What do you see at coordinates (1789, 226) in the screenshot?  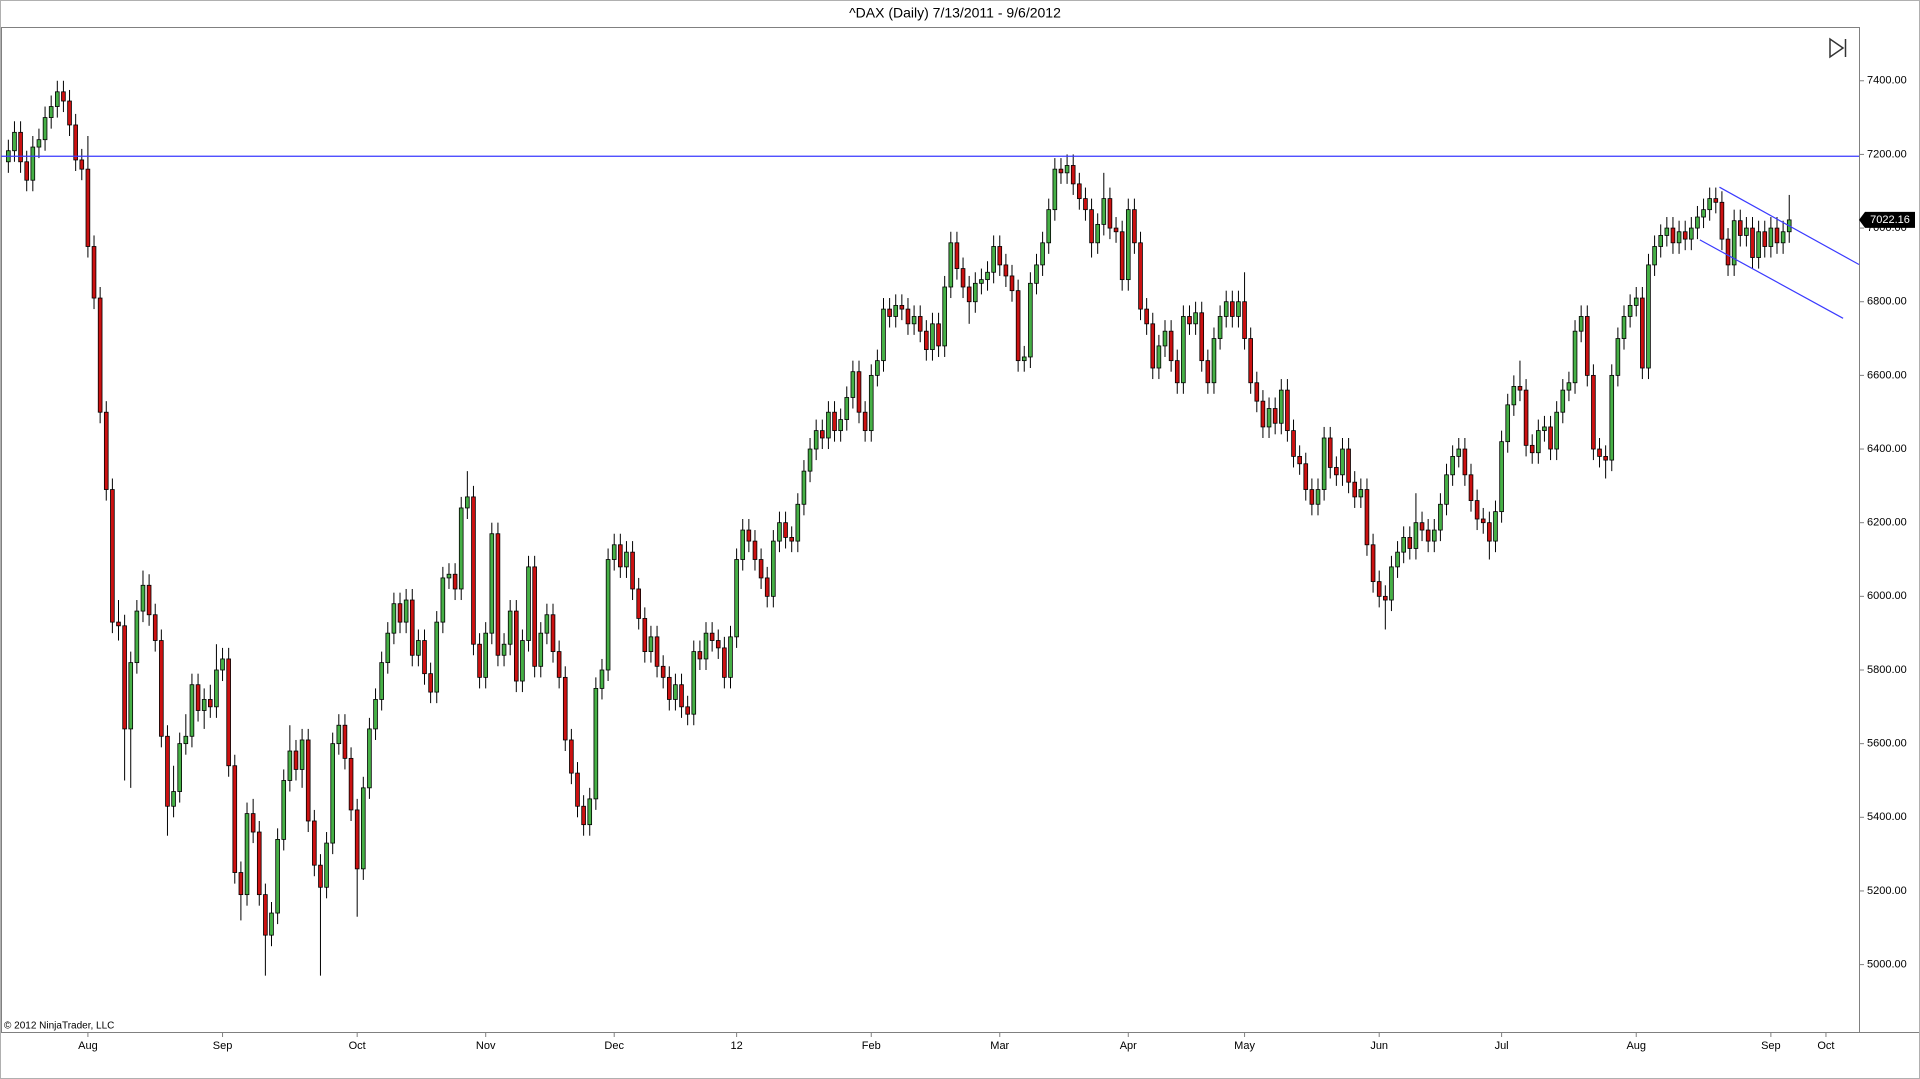 I see `trend-line` at bounding box center [1789, 226].